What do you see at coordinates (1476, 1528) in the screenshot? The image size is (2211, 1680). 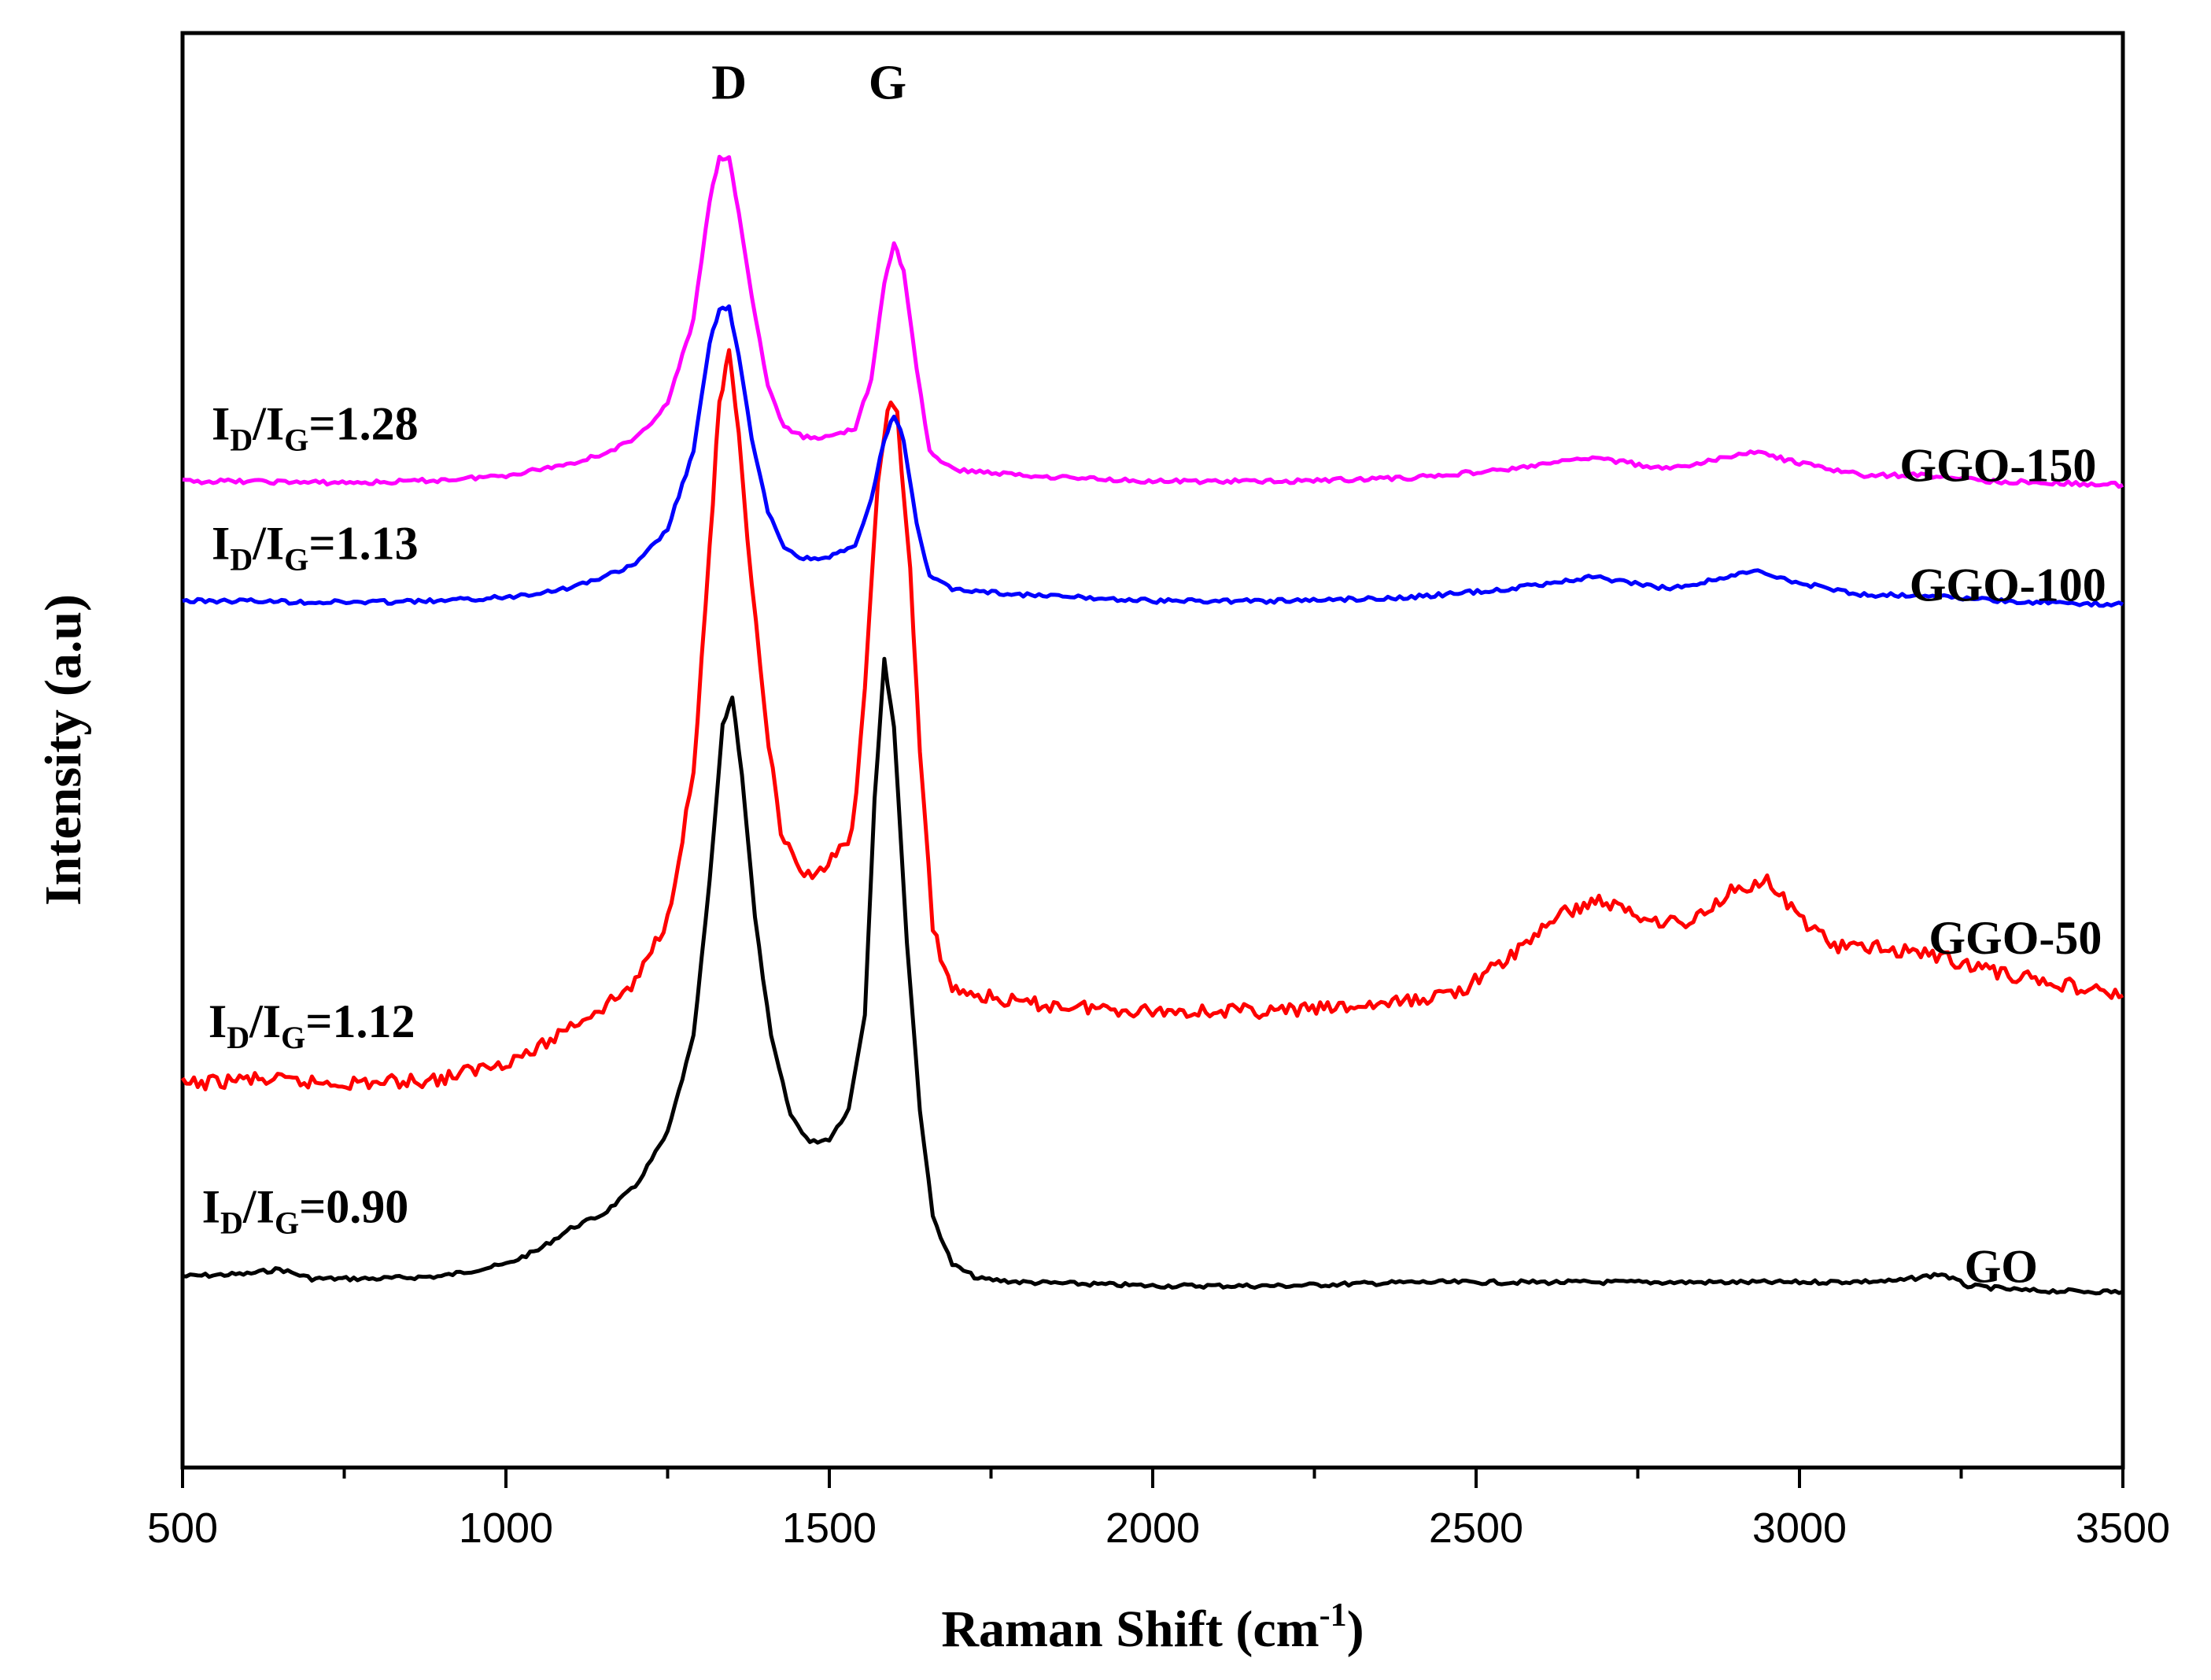 I see `x-tick-label: 2500` at bounding box center [1476, 1528].